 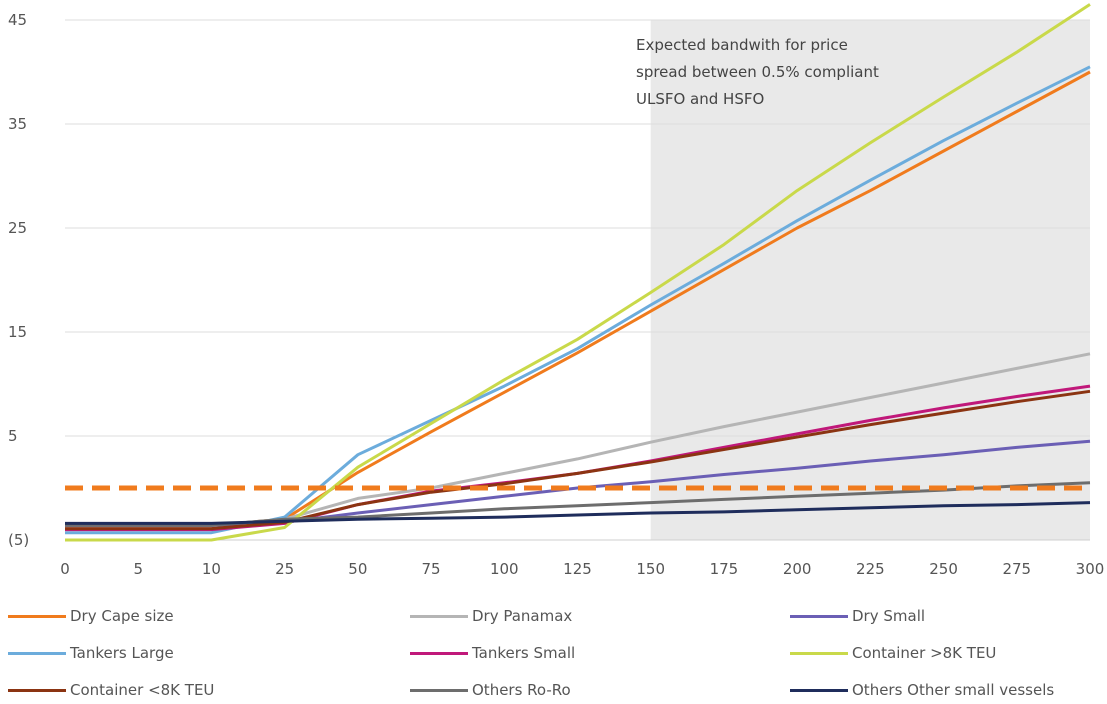 I want to click on legend-label: Others Other small vessels, so click(x=953, y=690).